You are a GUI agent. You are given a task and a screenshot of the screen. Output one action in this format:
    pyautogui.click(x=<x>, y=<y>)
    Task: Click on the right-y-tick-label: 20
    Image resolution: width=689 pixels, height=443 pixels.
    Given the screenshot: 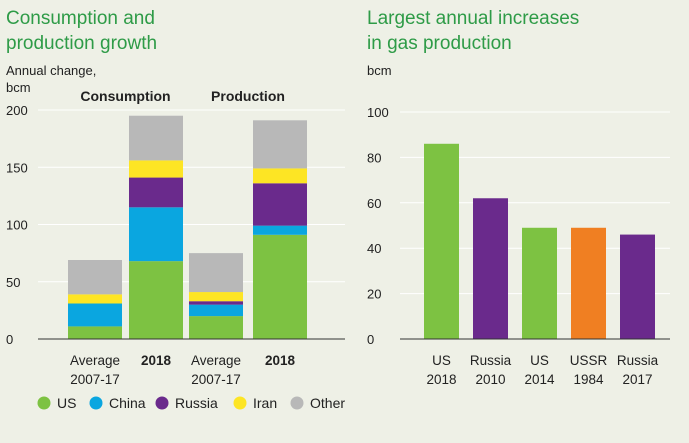 What is the action you would take?
    pyautogui.click(x=374, y=294)
    